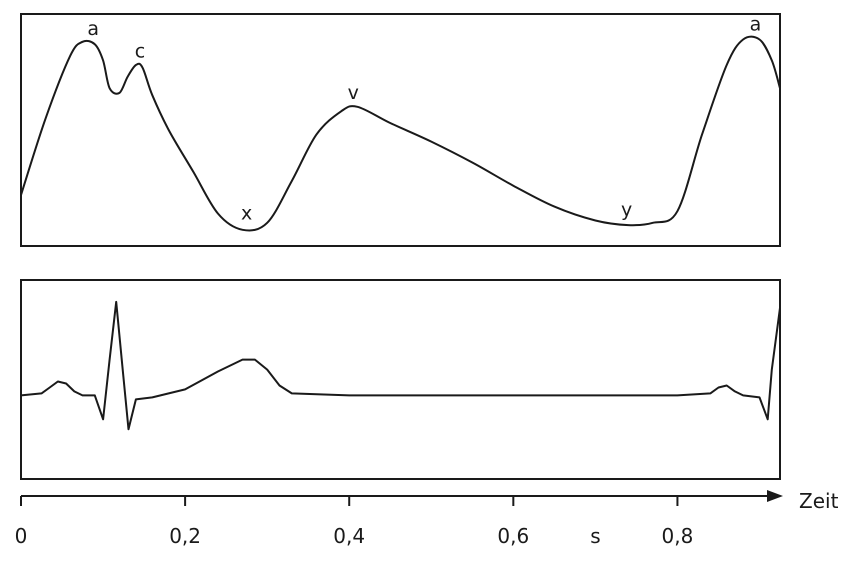  Describe the element at coordinates (626, 210) in the screenshot. I see `wave-label-y: y` at that location.